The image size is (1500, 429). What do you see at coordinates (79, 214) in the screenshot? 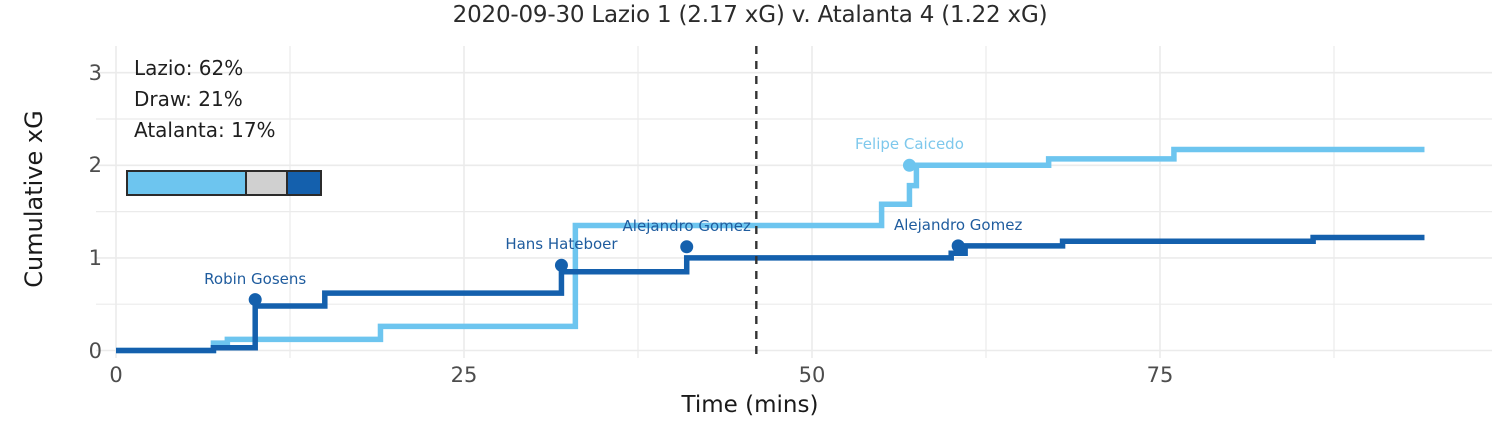
I see `y-axis-ticks: 0 1 2 3` at bounding box center [79, 214].